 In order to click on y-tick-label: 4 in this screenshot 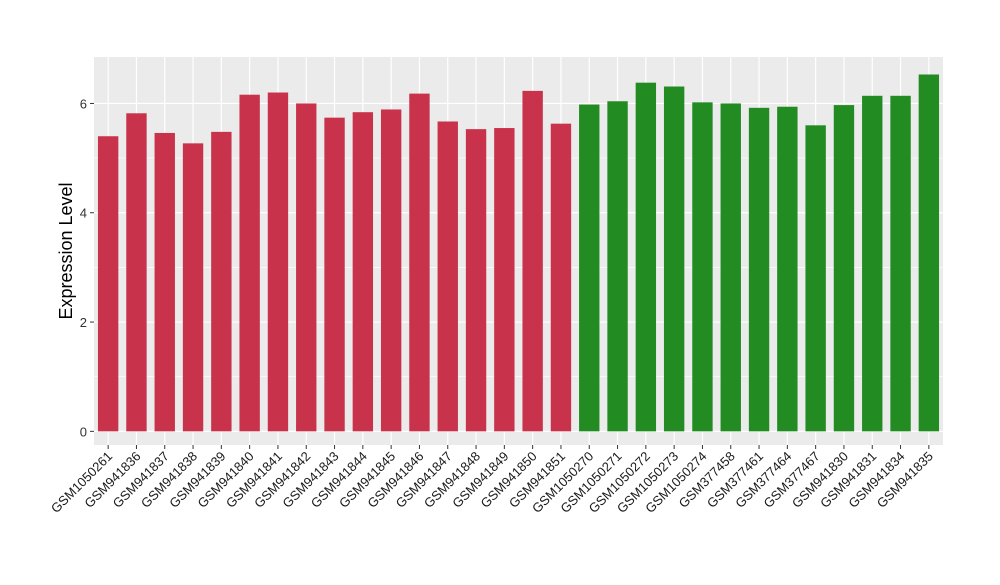, I will do `click(83, 213)`.